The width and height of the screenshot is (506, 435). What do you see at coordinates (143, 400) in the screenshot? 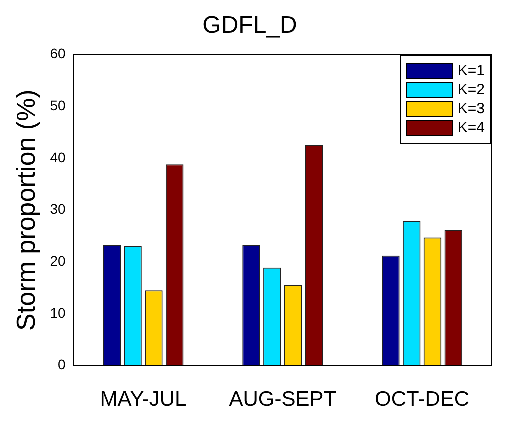
I see `x-tick-label: MAY-JUL` at bounding box center [143, 400].